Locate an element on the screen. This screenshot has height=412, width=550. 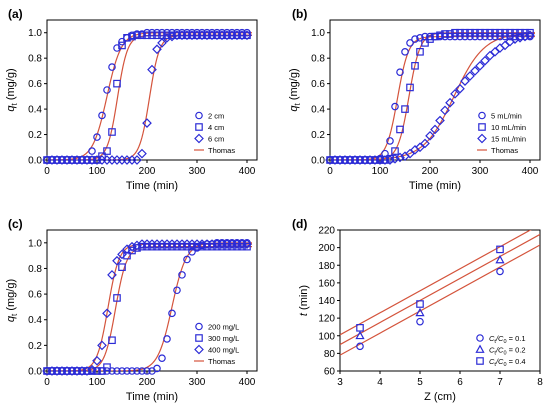
x-tick-label: 7 is located at coordinates (500, 382).